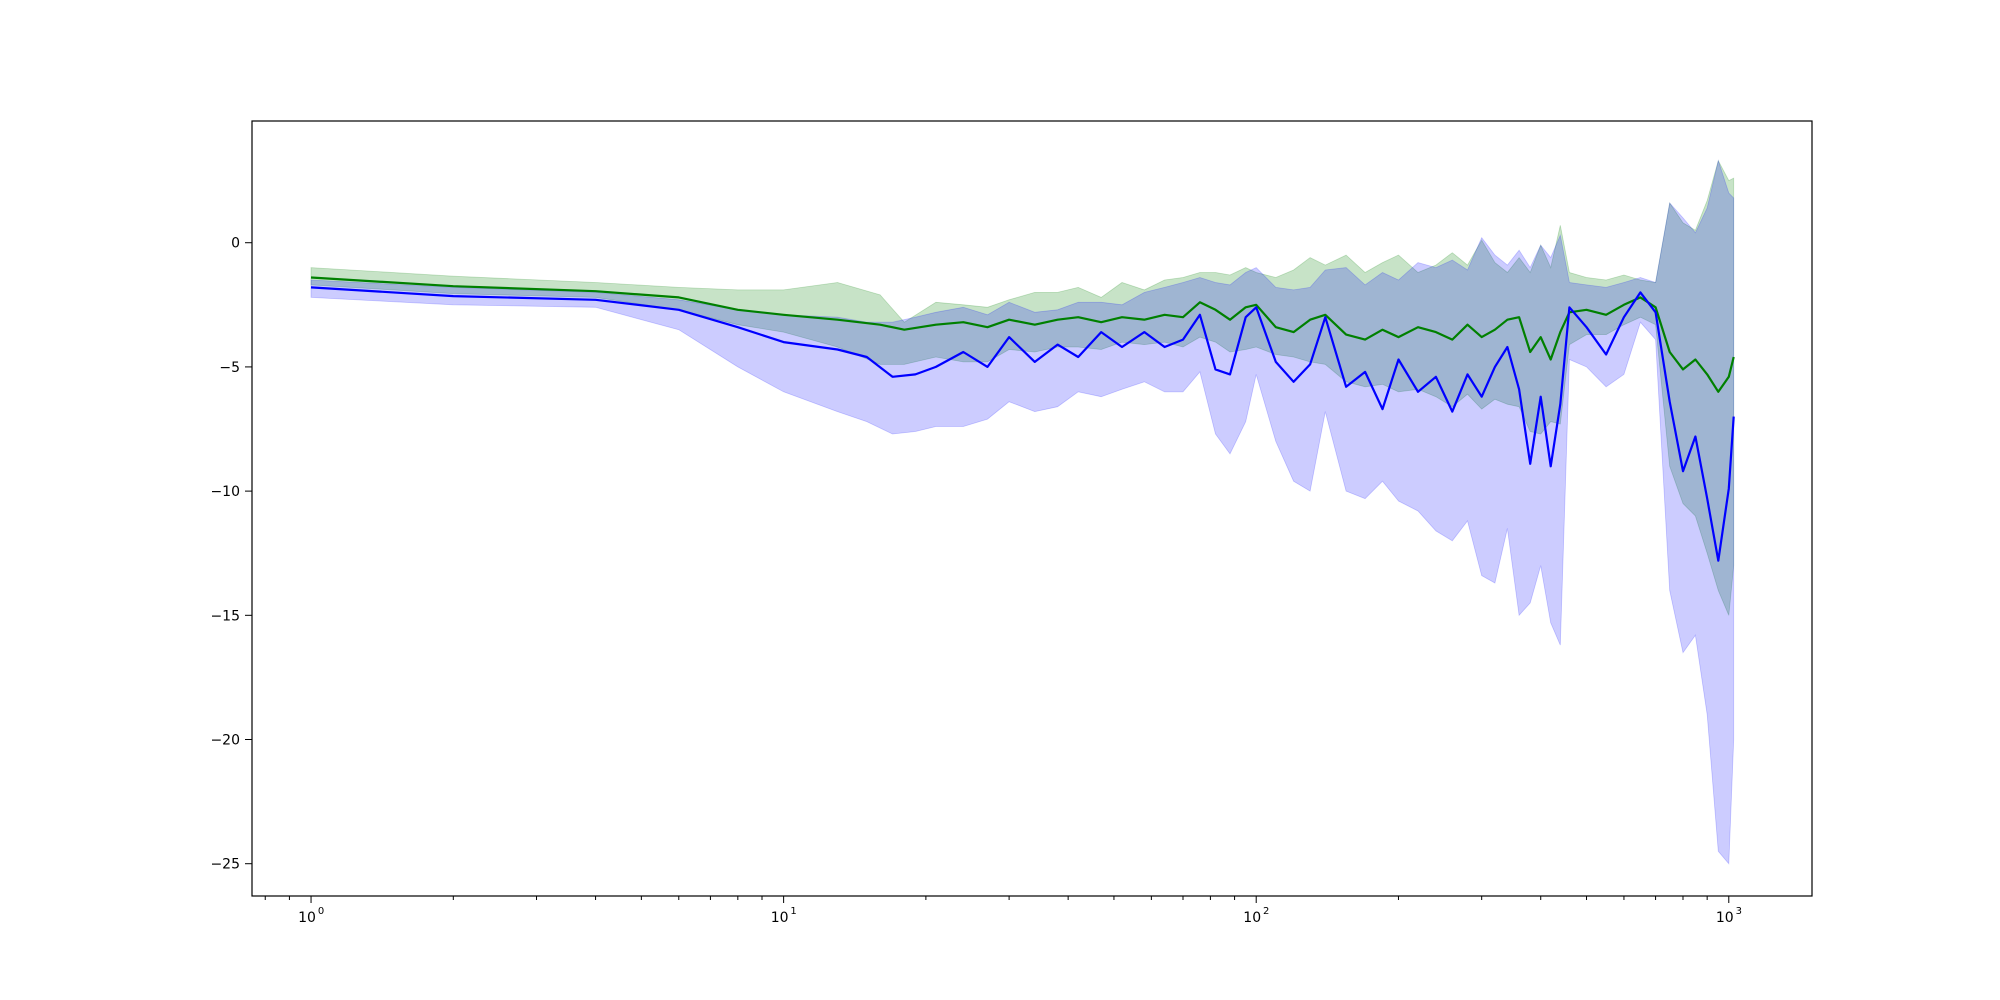  What do you see at coordinates (225, 741) in the screenshot?
I see `y-tick-label: −20` at bounding box center [225, 741].